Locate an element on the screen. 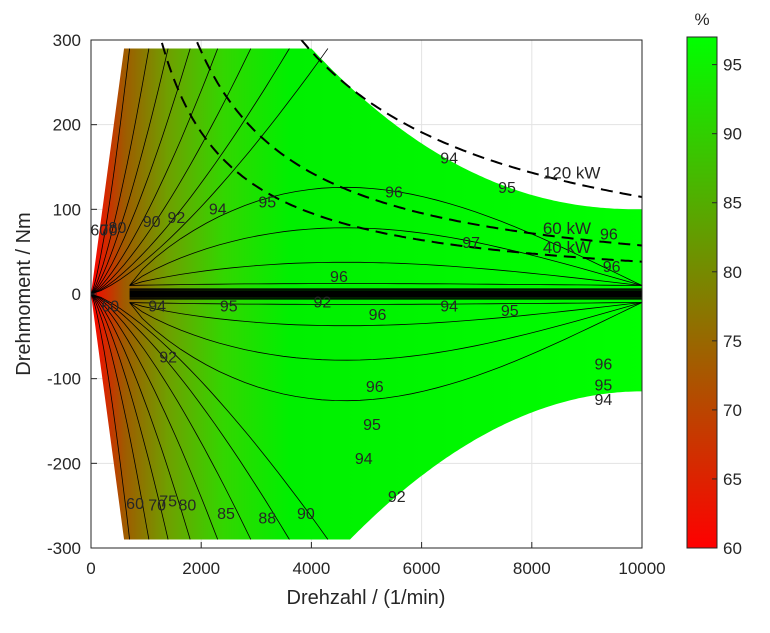  contour-label: 75 is located at coordinates (168, 501).